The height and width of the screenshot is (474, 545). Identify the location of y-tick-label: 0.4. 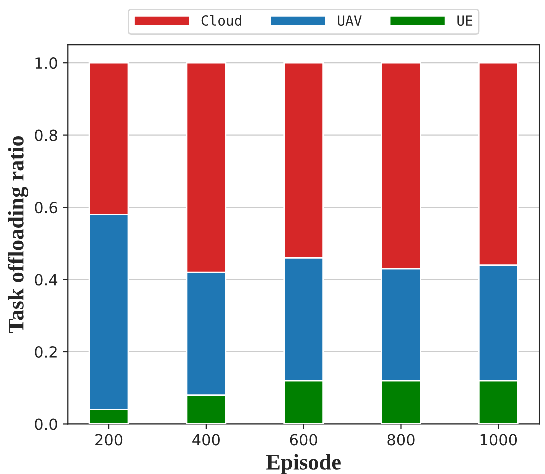
(46, 280).